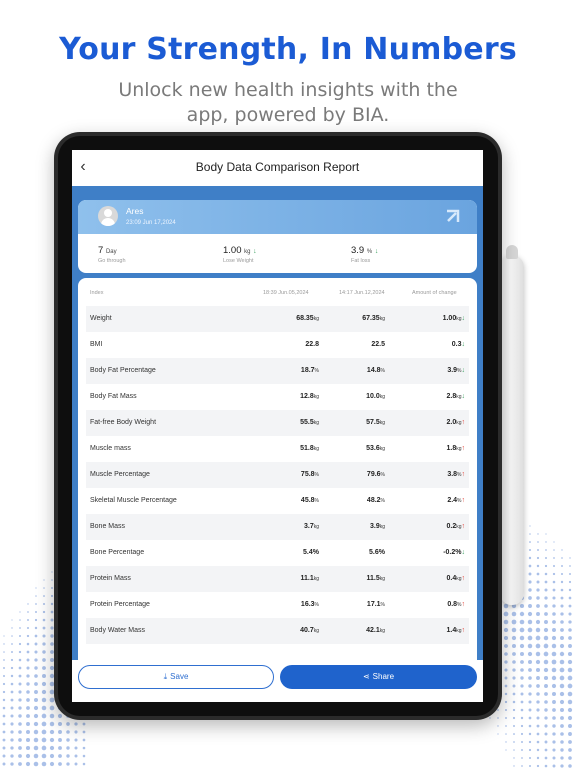  Describe the element at coordinates (307, 448) in the screenshot. I see `value: 51.8` at that location.